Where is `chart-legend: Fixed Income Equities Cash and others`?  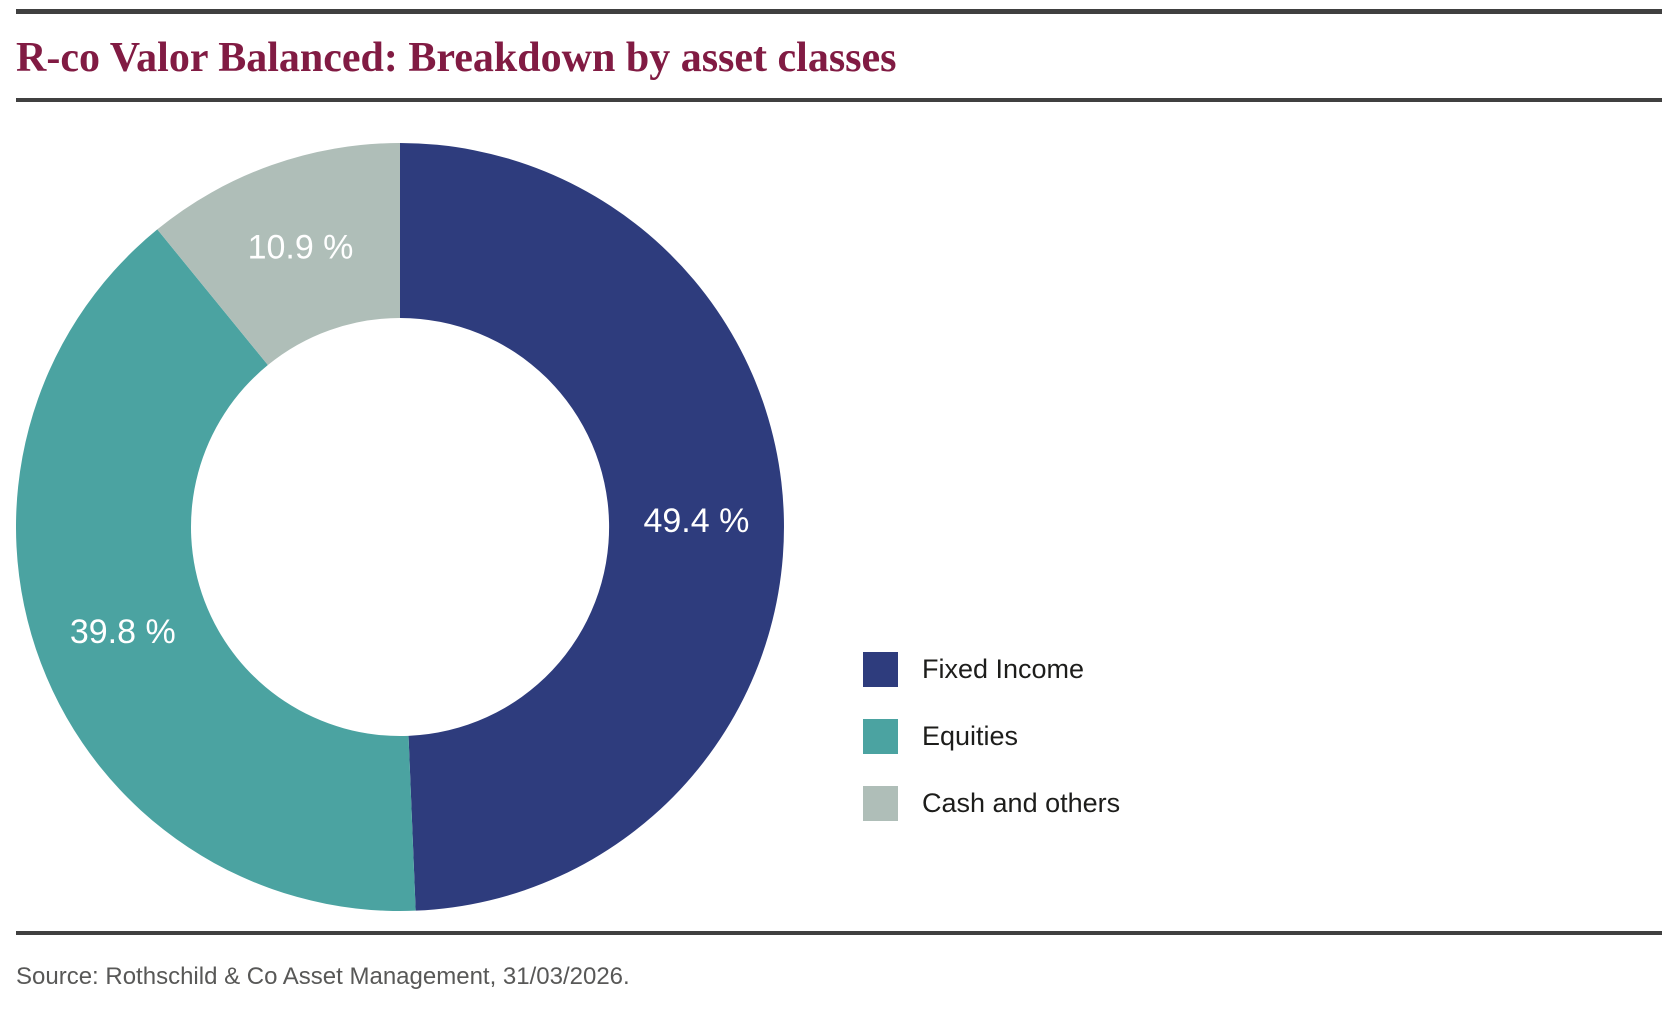 chart-legend: Fixed Income Equities Cash and others is located at coordinates (991, 752).